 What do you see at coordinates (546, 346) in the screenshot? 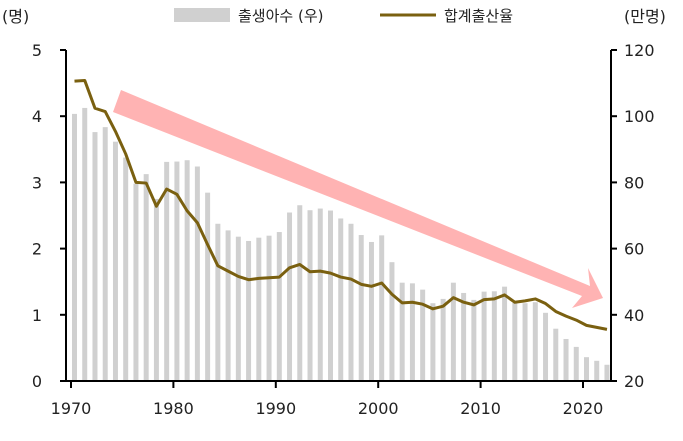
I see `bar-2016` at bounding box center [546, 346].